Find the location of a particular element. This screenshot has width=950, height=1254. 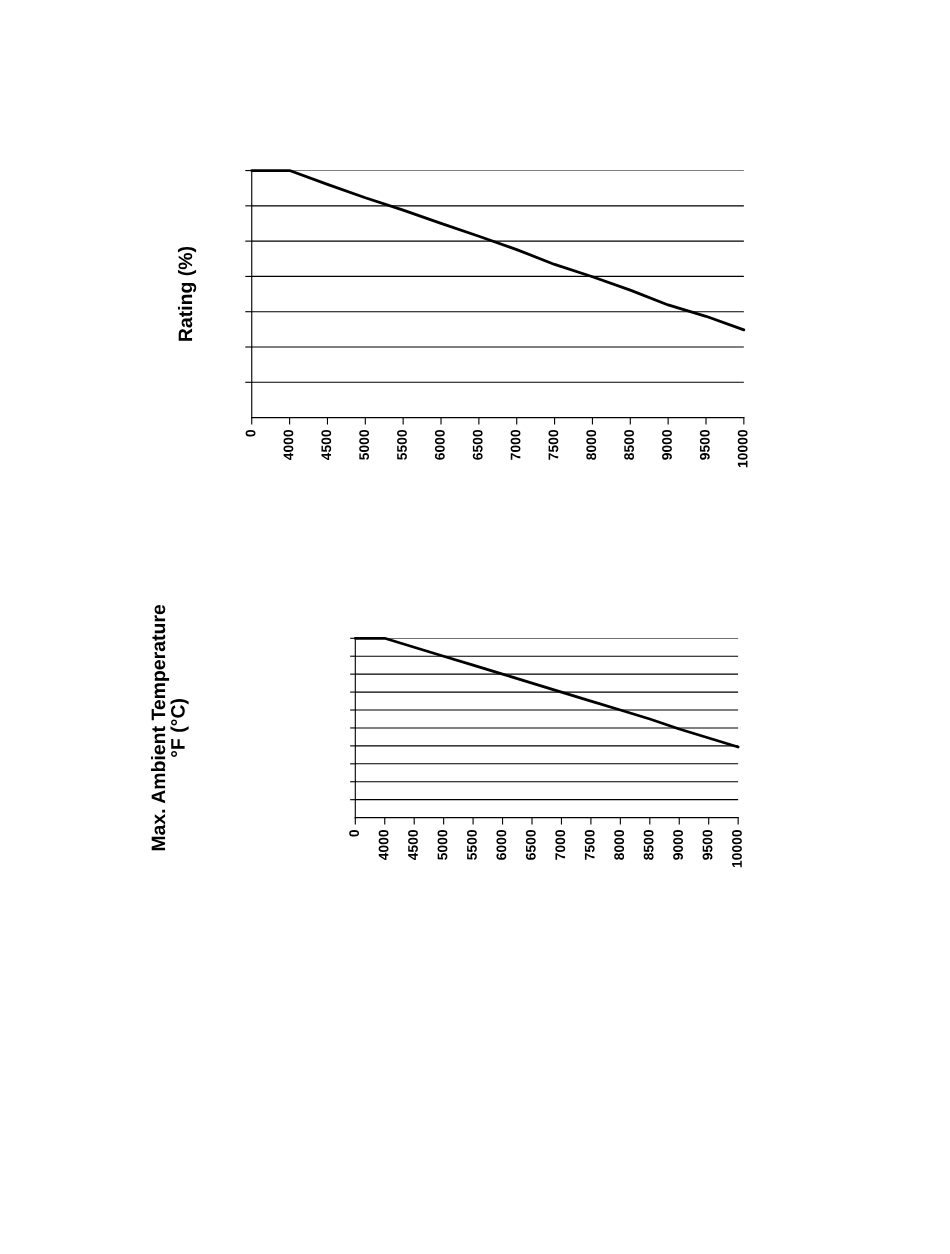

y-axis-title: Max. Ambient Temperature °F (°C) is located at coordinates (169, 727).